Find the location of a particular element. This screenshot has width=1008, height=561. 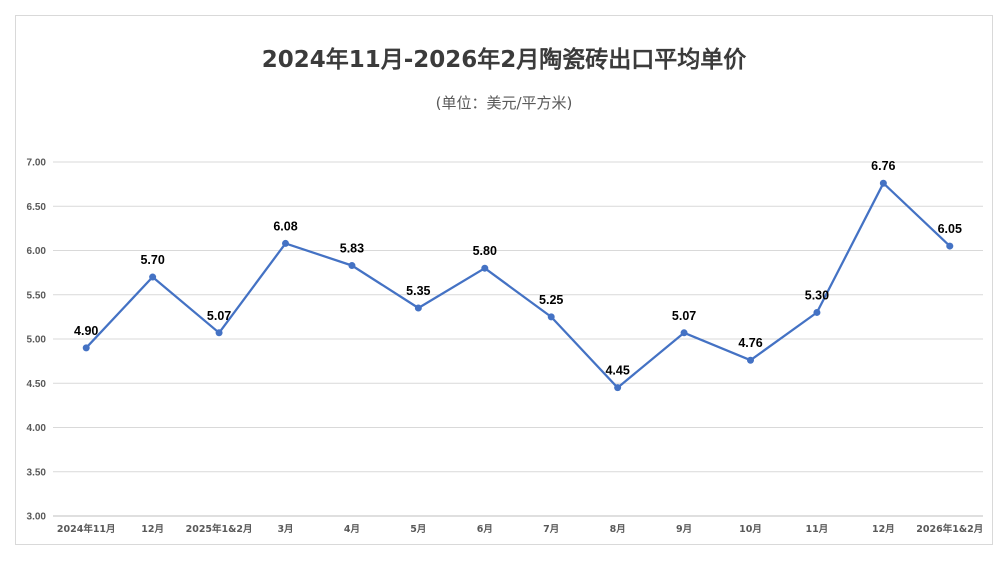

x-tick-label: 10月 is located at coordinates (750, 529).